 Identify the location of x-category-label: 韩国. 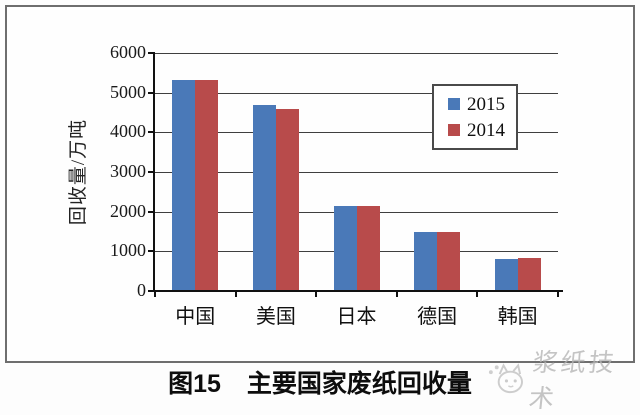
(517, 317).